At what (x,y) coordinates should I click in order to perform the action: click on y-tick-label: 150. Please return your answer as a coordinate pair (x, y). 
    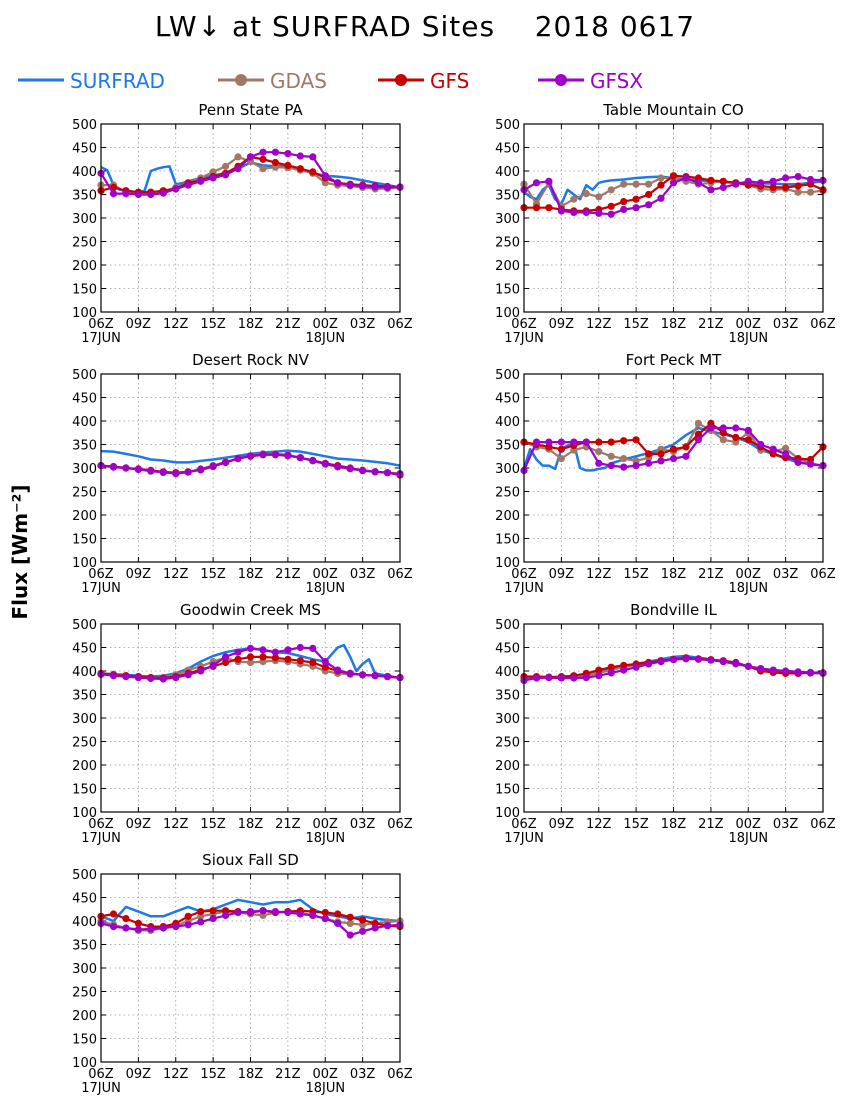
    Looking at the image, I should click on (84, 1040).